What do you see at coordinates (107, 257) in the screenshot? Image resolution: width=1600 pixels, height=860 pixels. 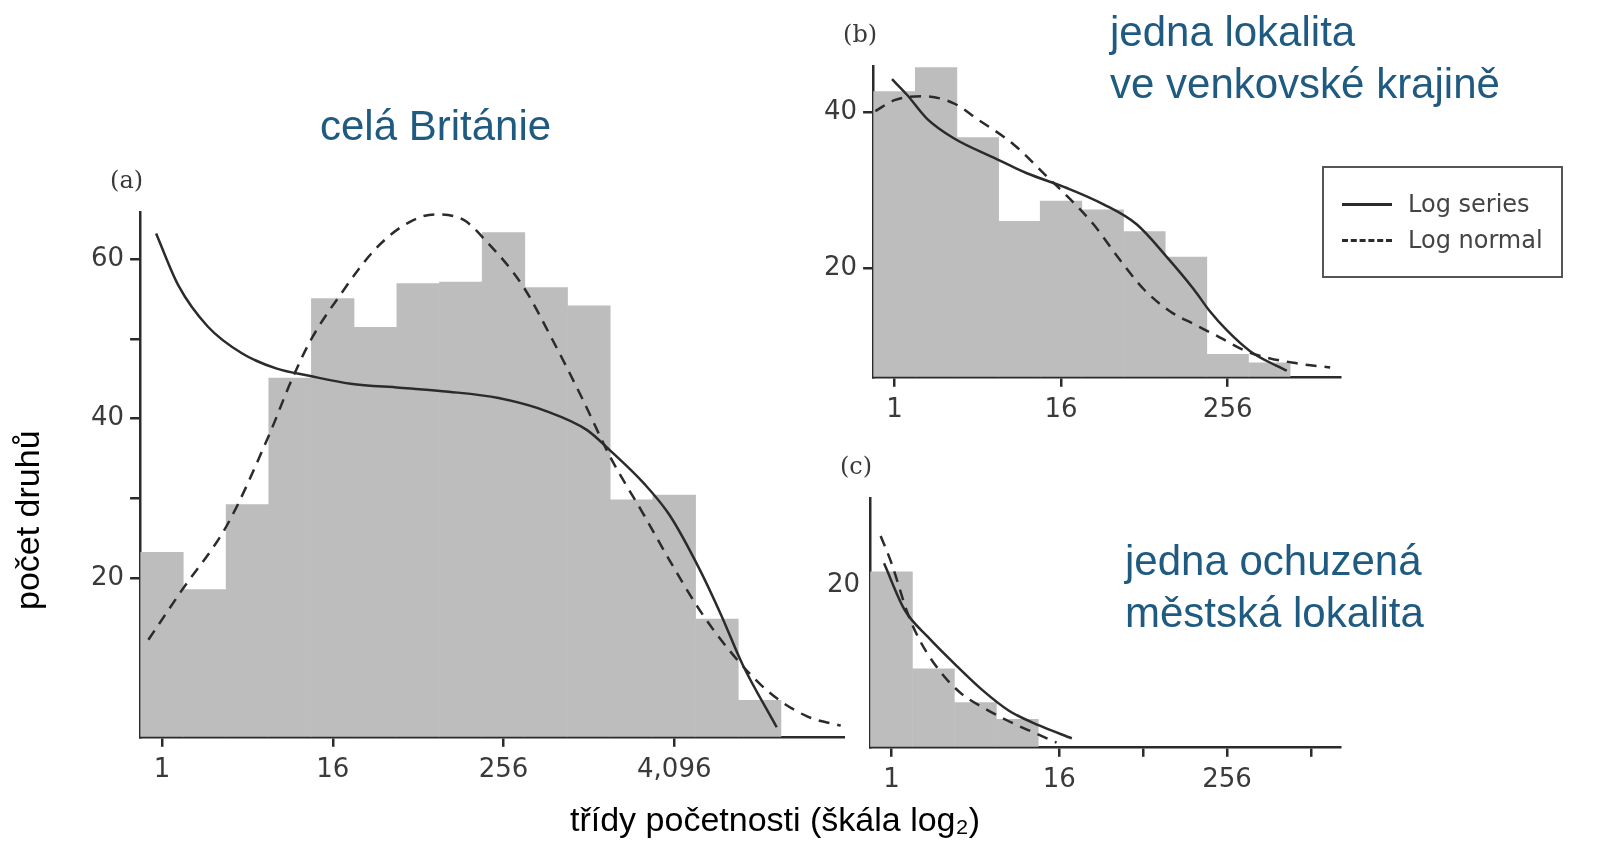 I see `y-tick-label: 60` at bounding box center [107, 257].